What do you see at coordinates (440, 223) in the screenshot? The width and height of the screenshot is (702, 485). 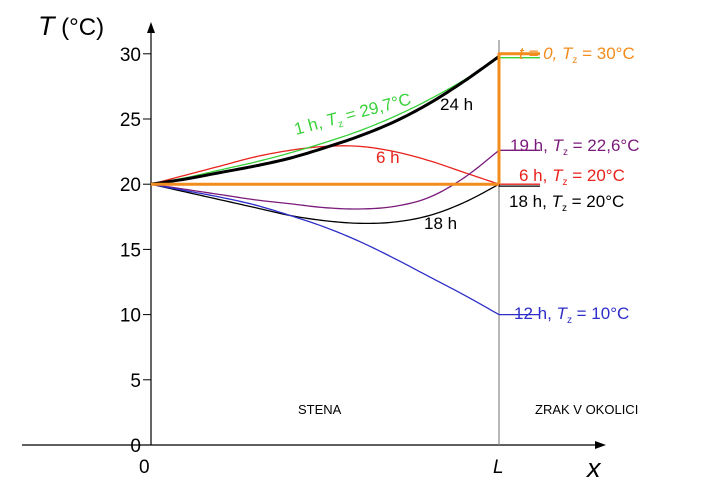 I see `label-18h-wall: 18 h` at bounding box center [440, 223].